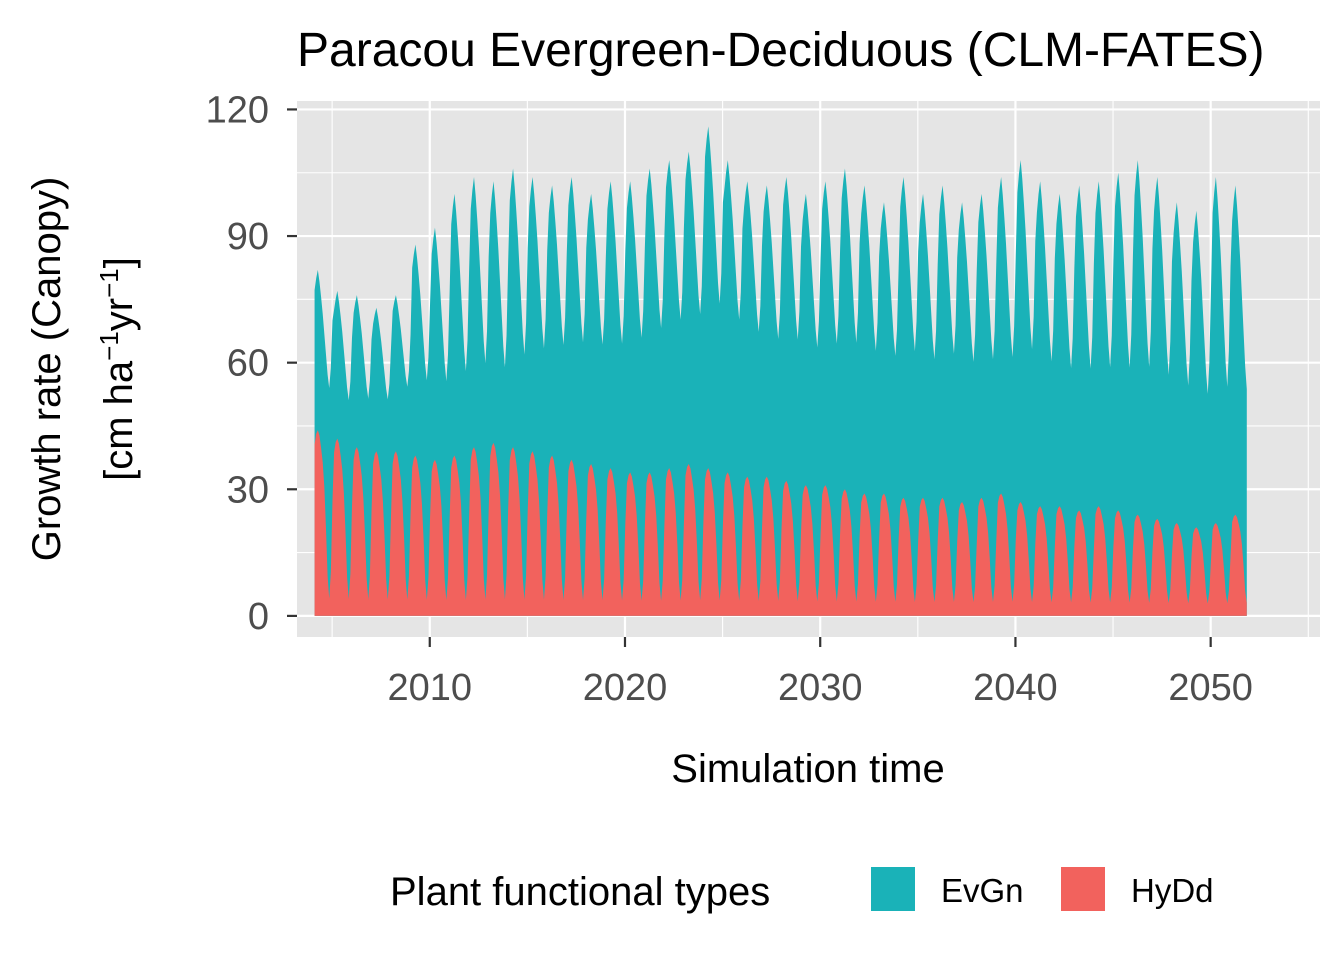 This screenshot has width=1344, height=960. Describe the element at coordinates (109, 346) in the screenshot. I see `y-axis-unit-sup1: −1` at that location.